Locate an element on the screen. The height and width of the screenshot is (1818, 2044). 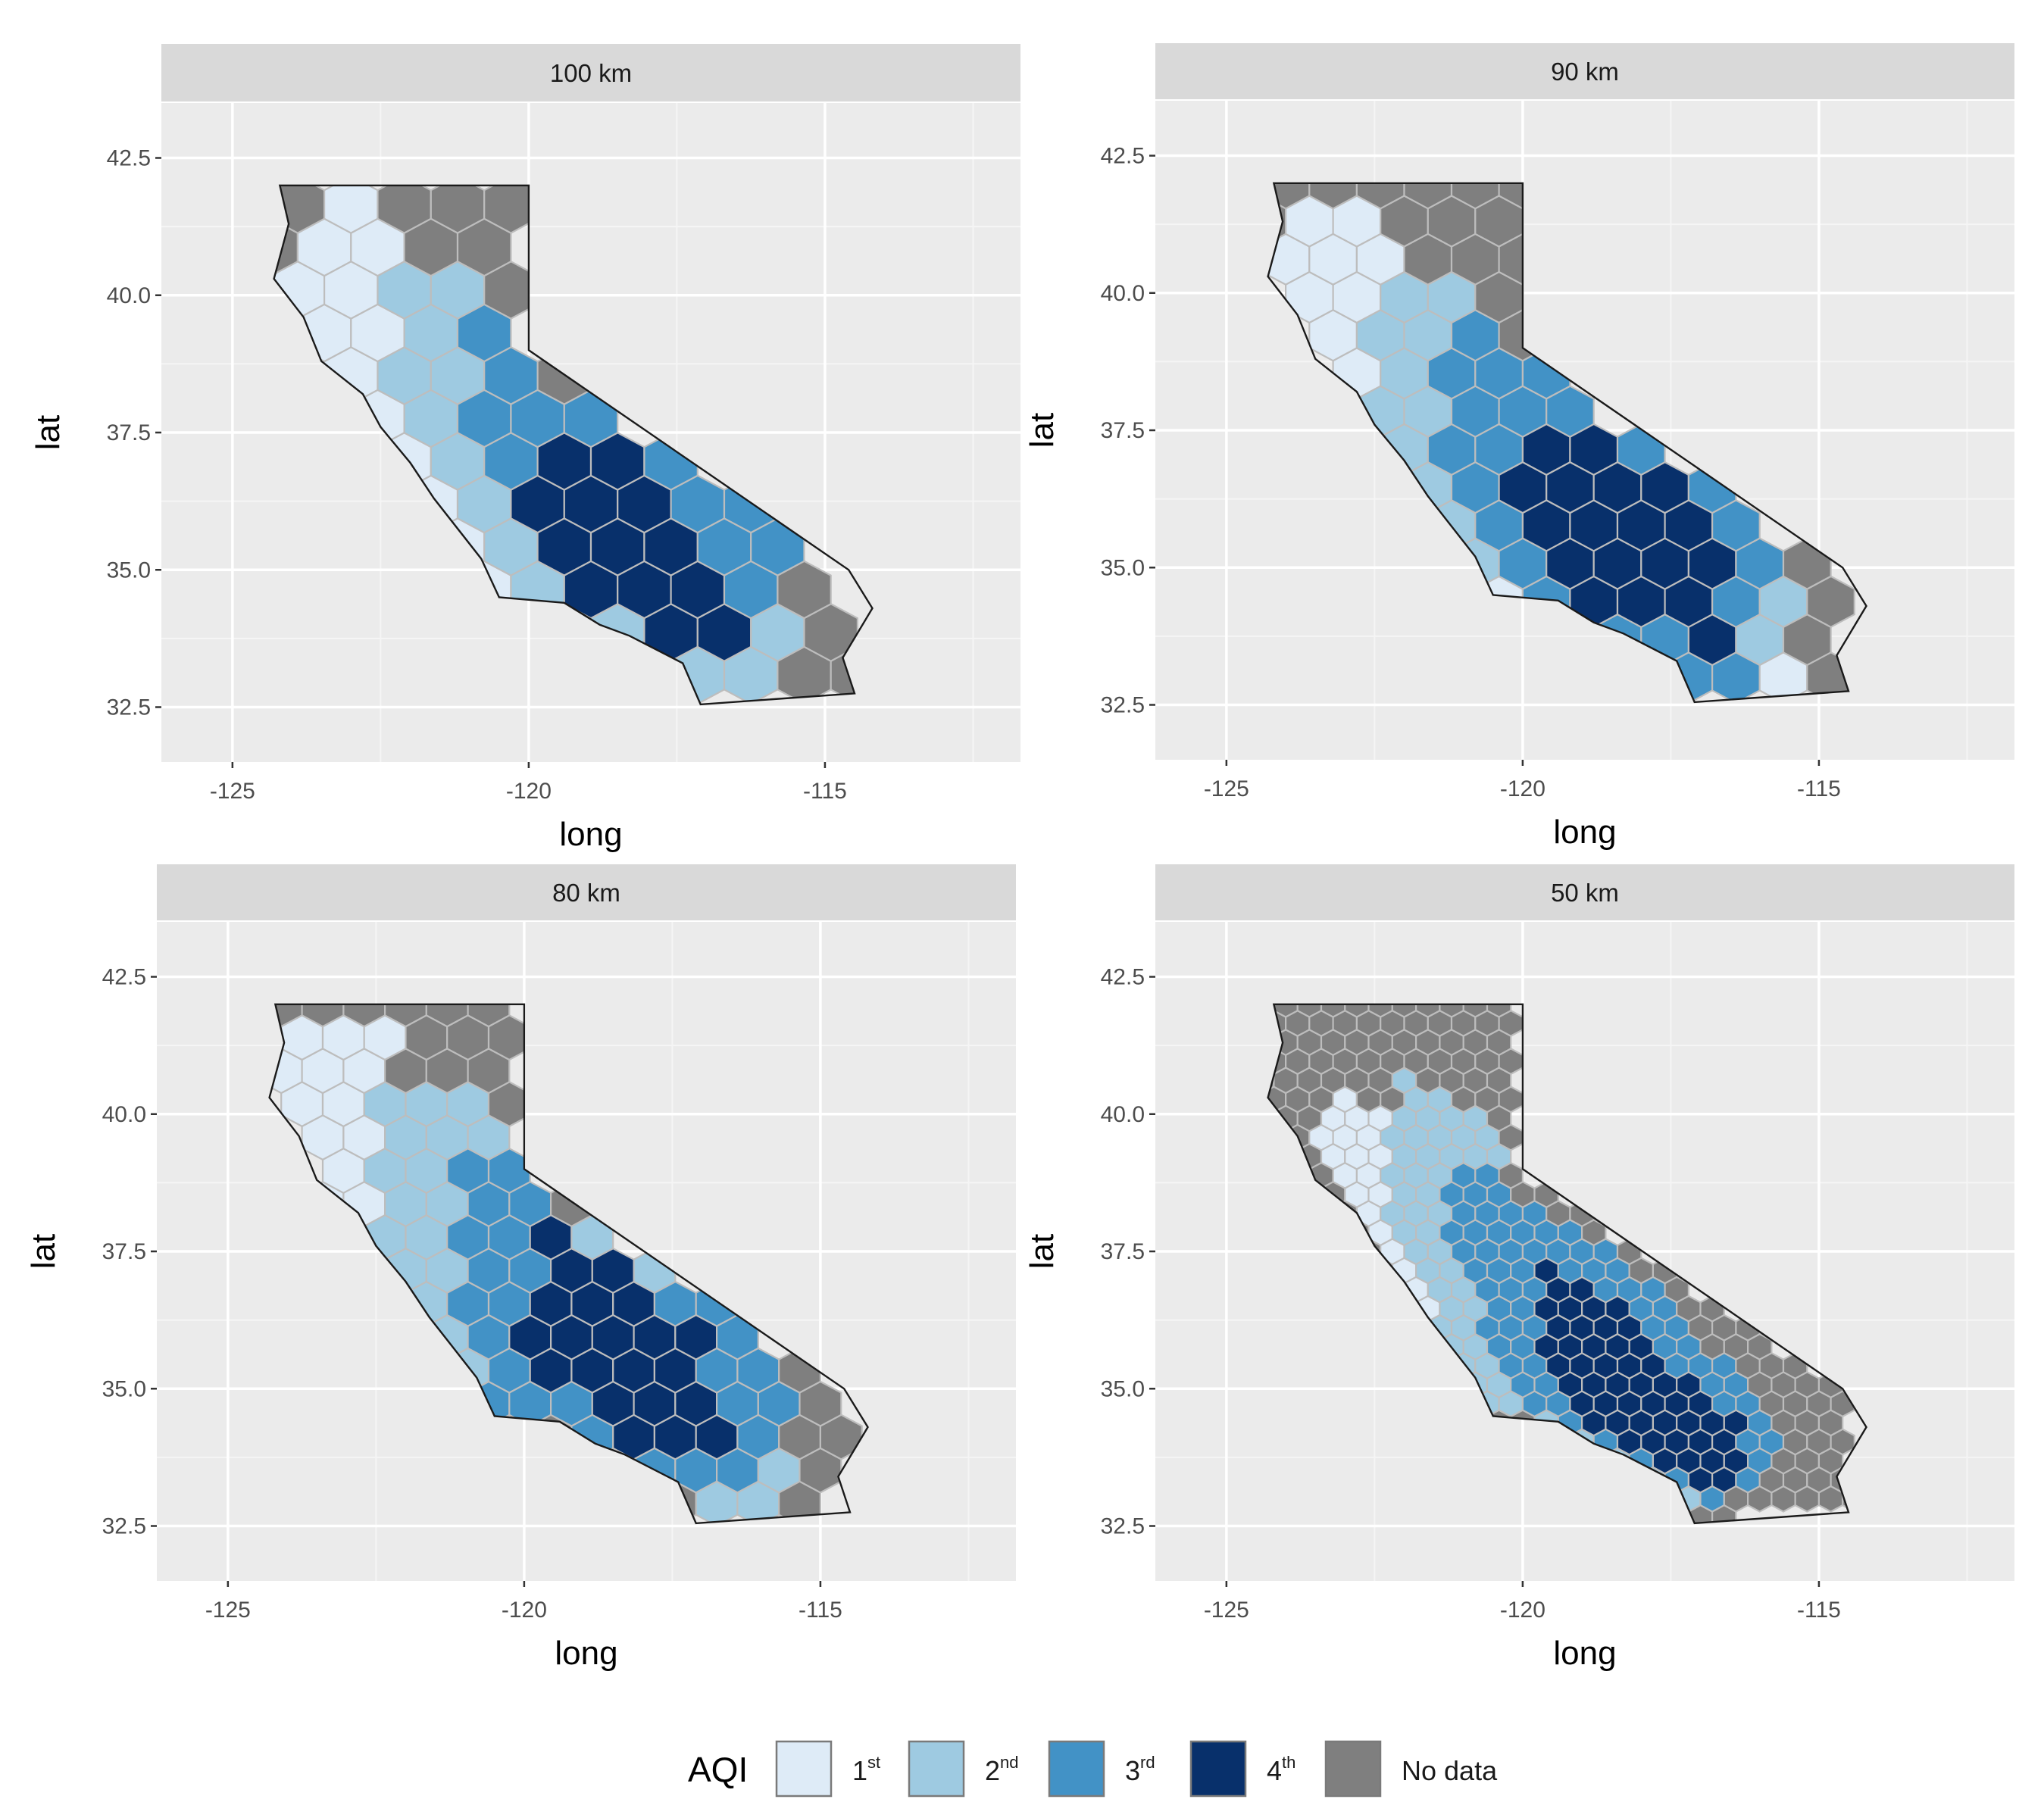
legend-label-q1: 1st is located at coordinates (866, 1769).